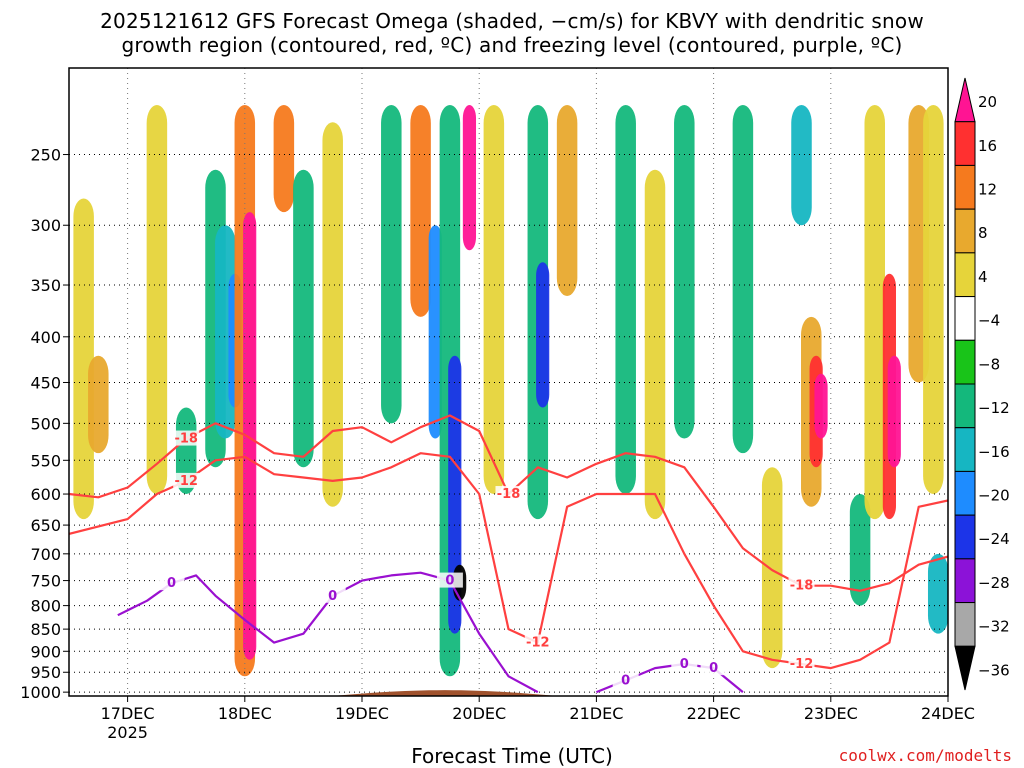 Image resolution: width=1024 pixels, height=768 pixels. I want to click on y-tick-label: 550, so click(45, 460).